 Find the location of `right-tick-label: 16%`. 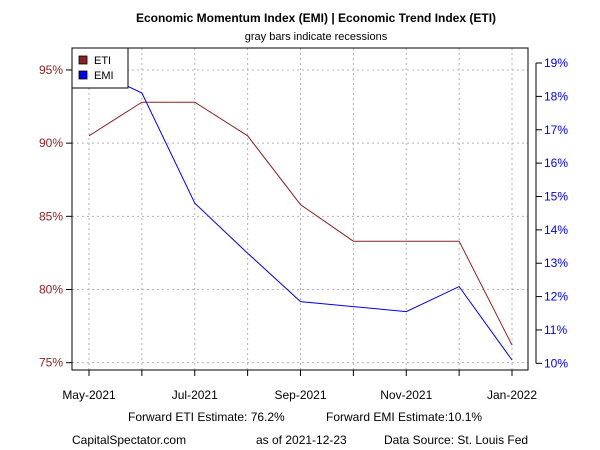

right-tick-label: 16% is located at coordinates (556, 163).